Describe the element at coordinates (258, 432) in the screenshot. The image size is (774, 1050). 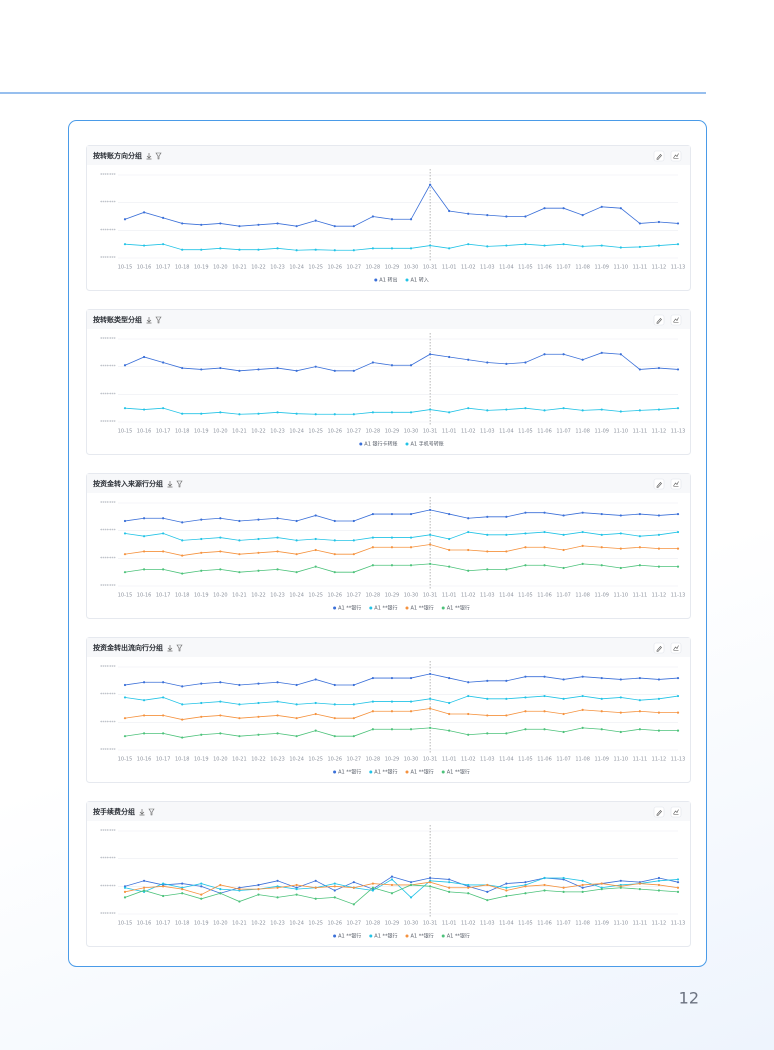
I see `x-tick-label: 10-22` at that location.